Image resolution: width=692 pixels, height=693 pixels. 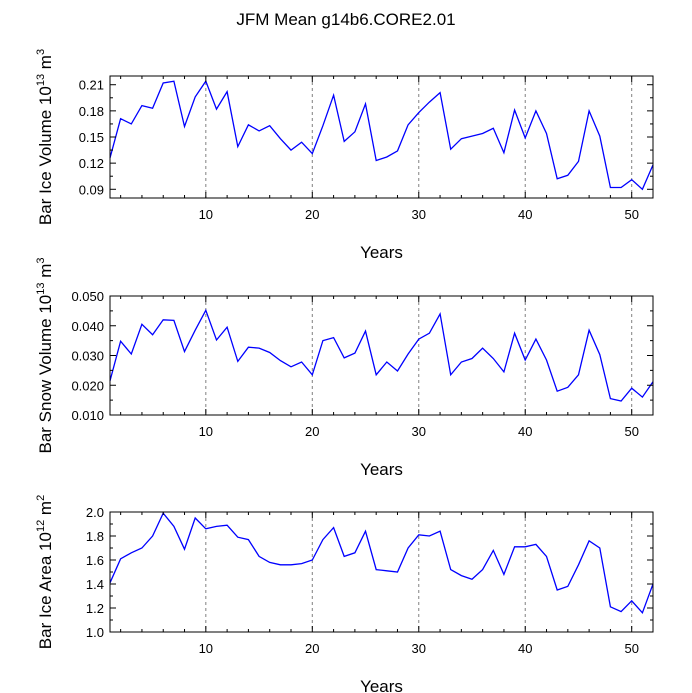 I want to click on ice-area-y-axis-label-part: 12, so click(x=41, y=526).